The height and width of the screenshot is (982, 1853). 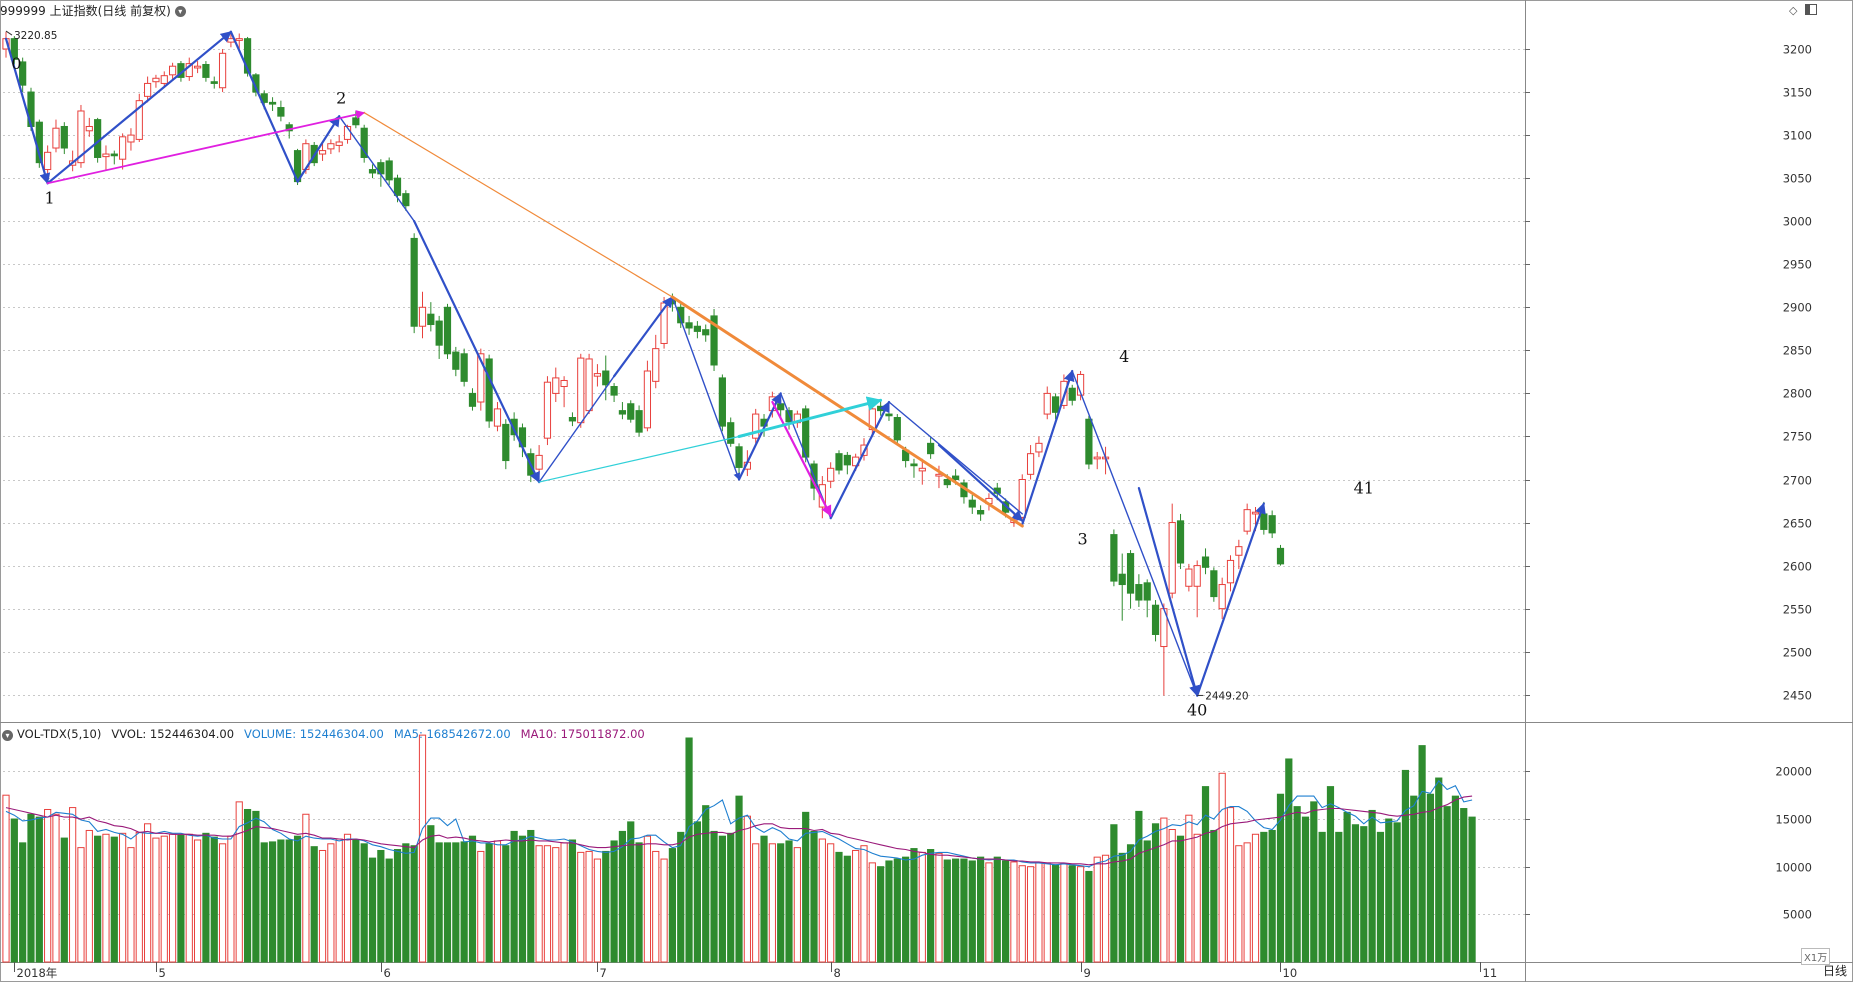 I want to click on date-tick-label: 7, so click(x=603, y=973).